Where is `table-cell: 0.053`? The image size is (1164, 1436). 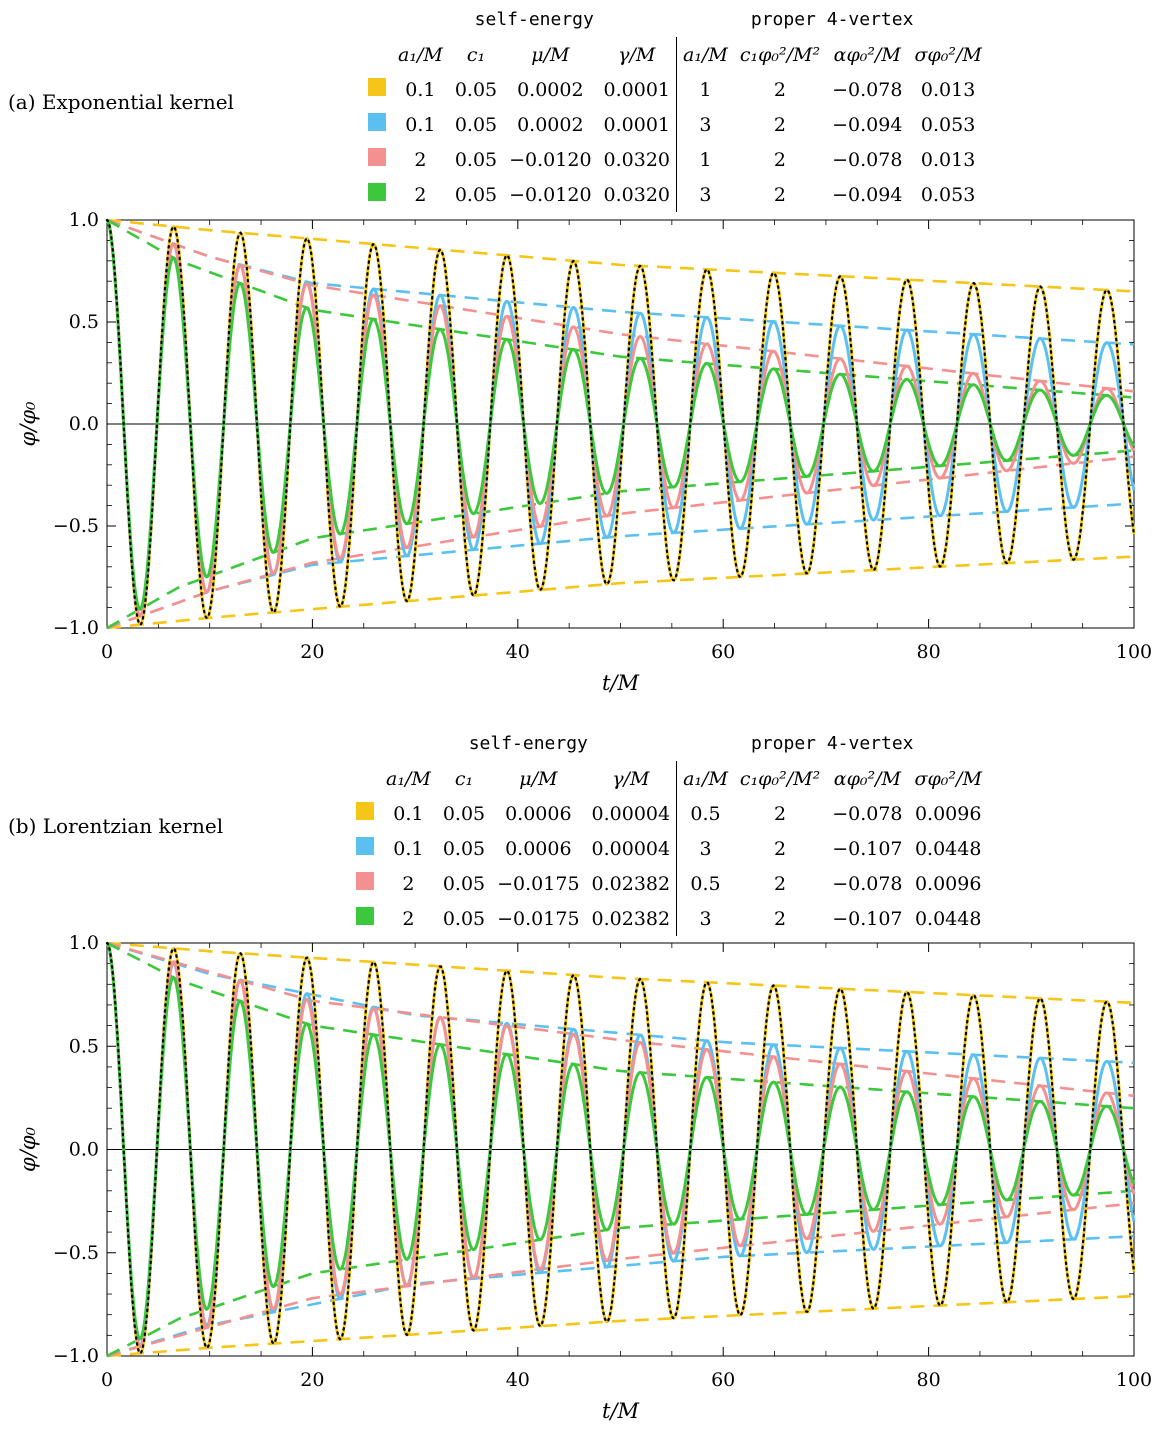 table-cell: 0.053 is located at coordinates (948, 194).